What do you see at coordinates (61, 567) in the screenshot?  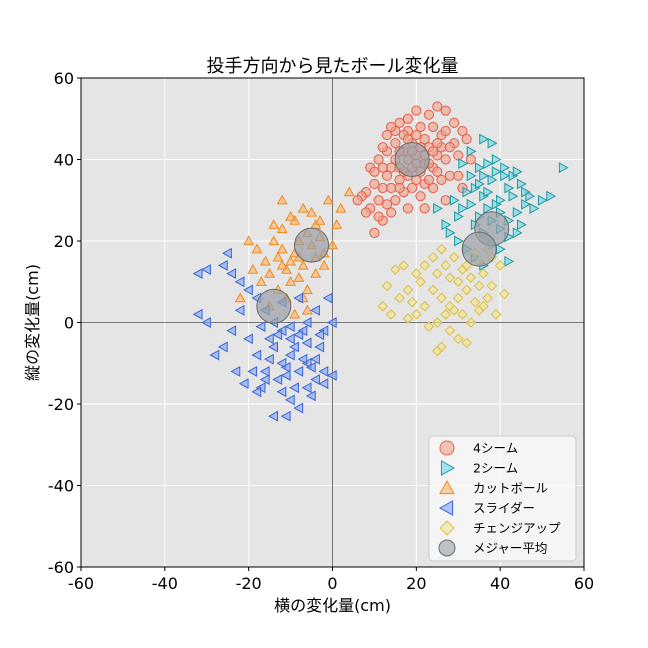 I see `y-tick-label: -60` at bounding box center [61, 567].